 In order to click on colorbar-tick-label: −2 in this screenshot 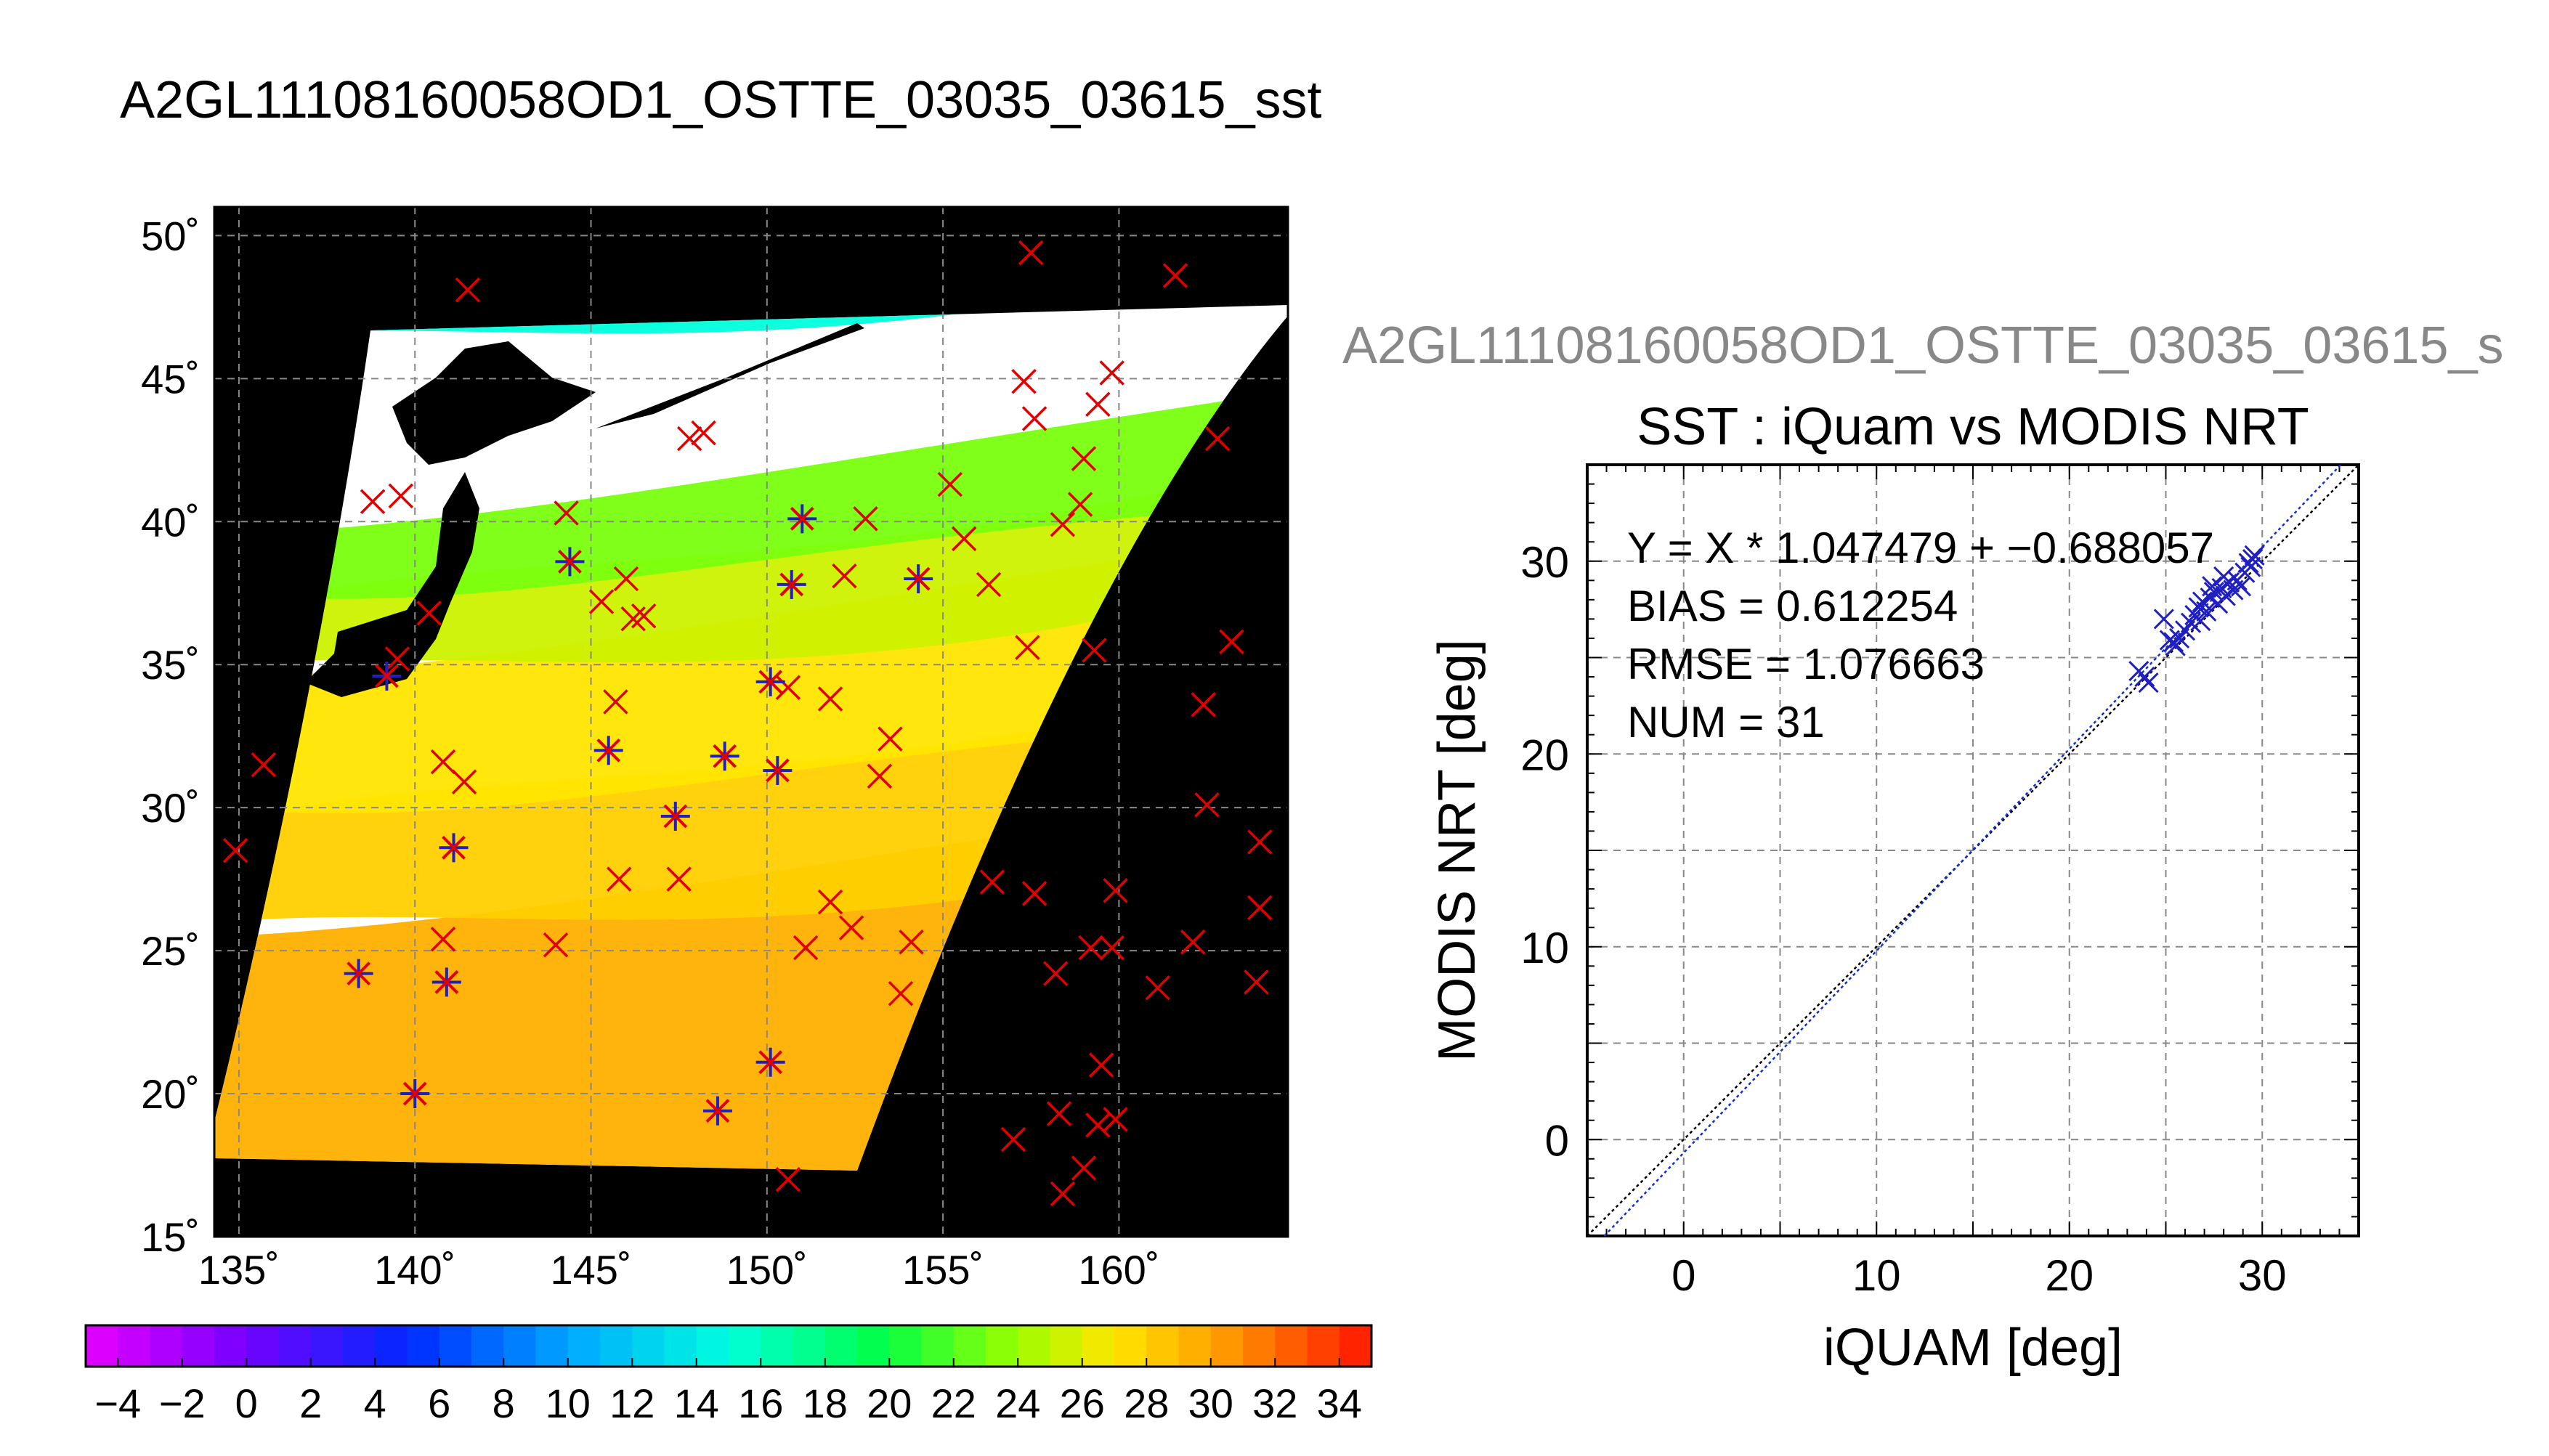, I will do `click(183, 1403)`.